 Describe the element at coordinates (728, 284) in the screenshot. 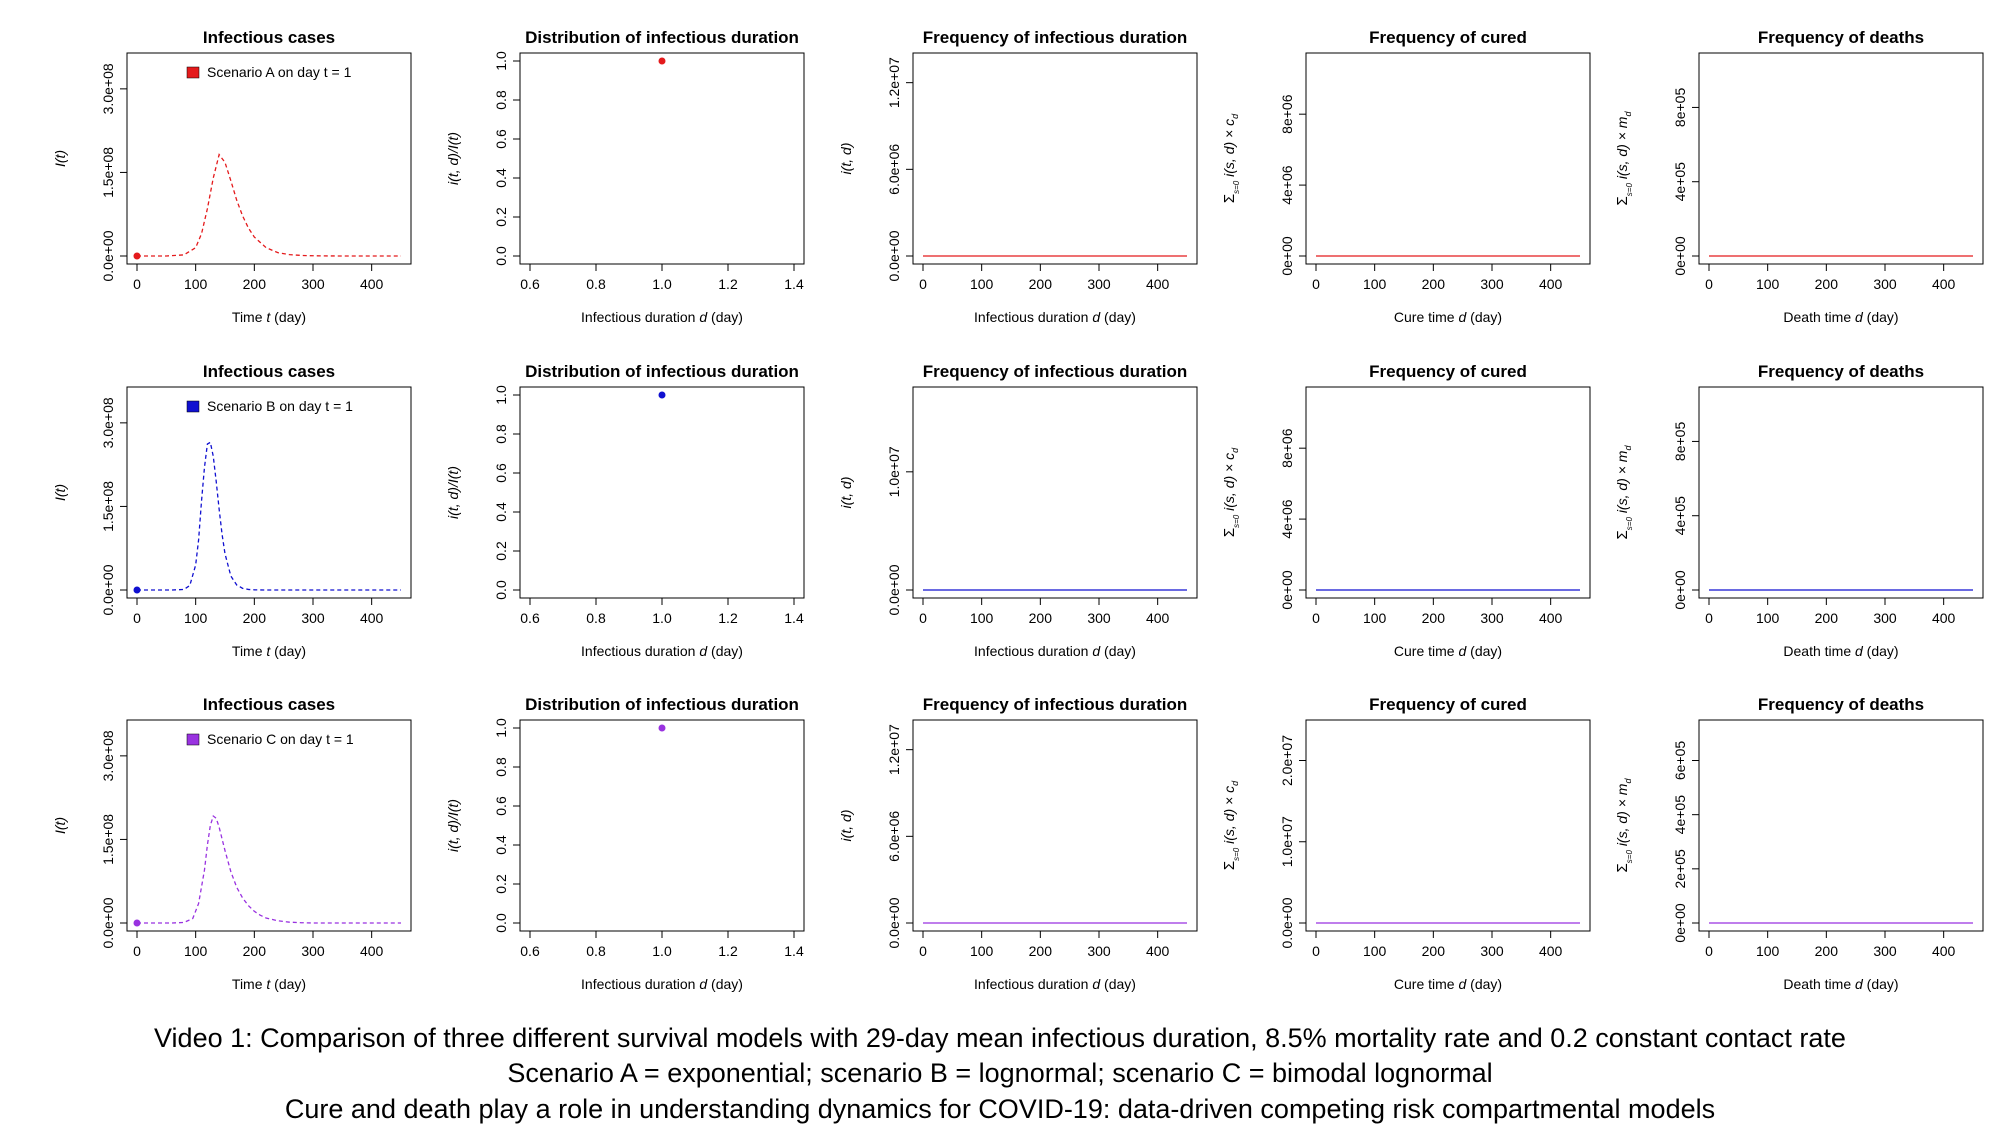

I see `x-tick-label: 1.2` at that location.